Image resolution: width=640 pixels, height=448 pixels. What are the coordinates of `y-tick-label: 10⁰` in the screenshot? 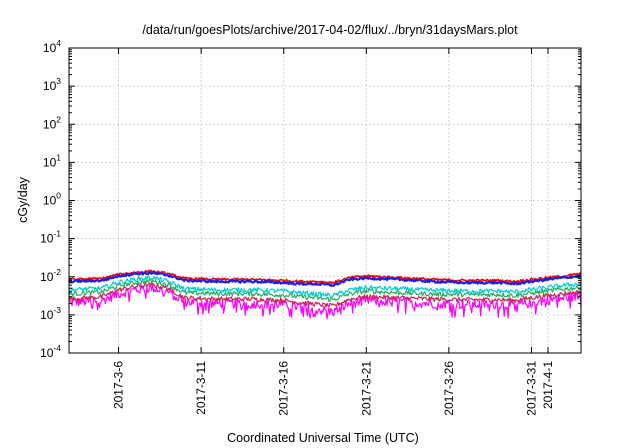 It's located at (52, 199).